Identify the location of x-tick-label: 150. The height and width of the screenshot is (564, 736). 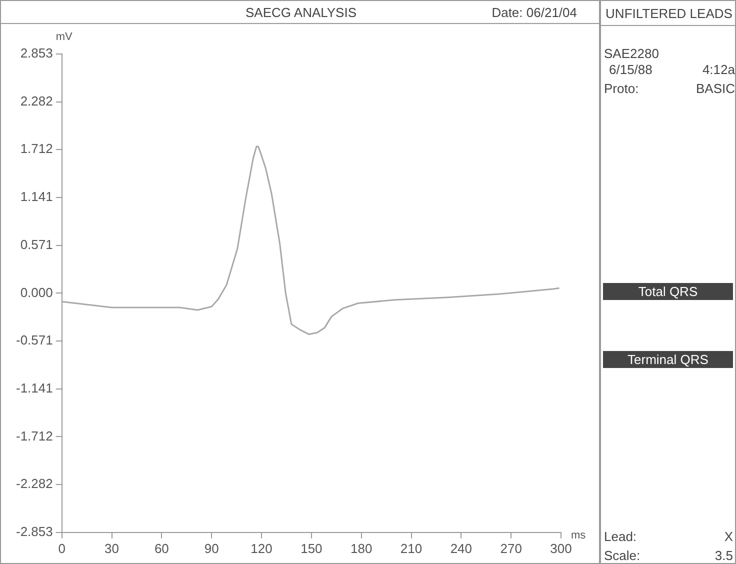
(311, 548).